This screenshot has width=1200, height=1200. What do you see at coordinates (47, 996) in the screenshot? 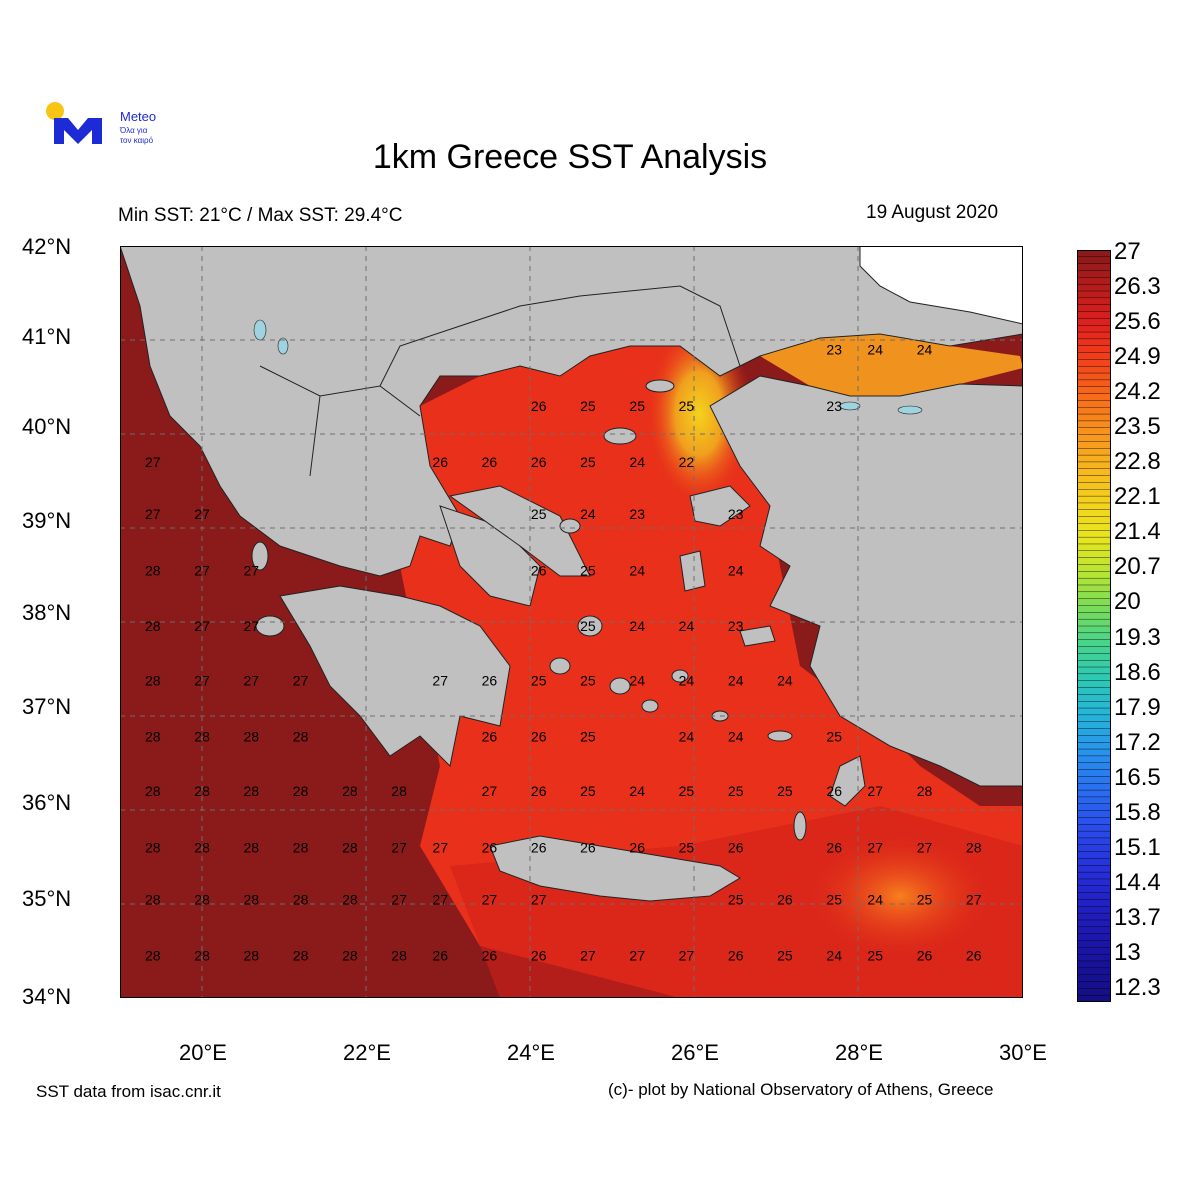
I see `lat-label: 34°N` at bounding box center [47, 996].